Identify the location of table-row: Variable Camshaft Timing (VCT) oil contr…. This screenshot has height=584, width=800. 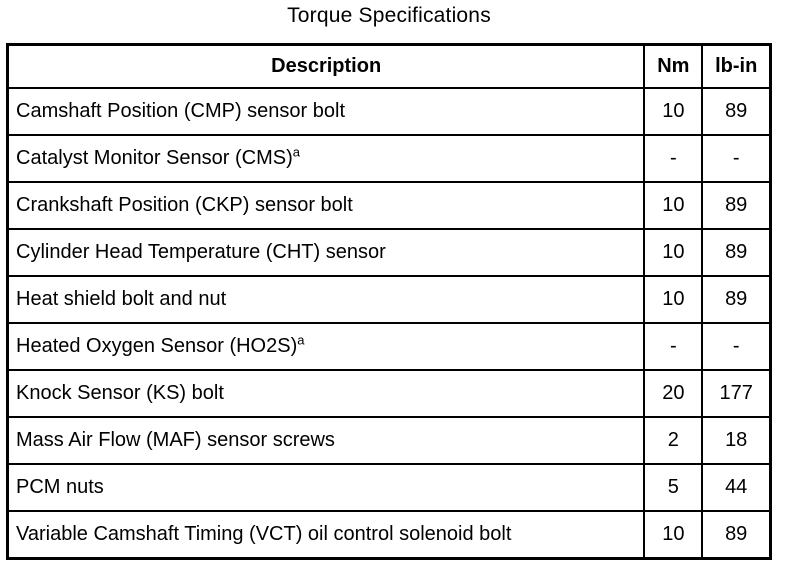
(389, 535).